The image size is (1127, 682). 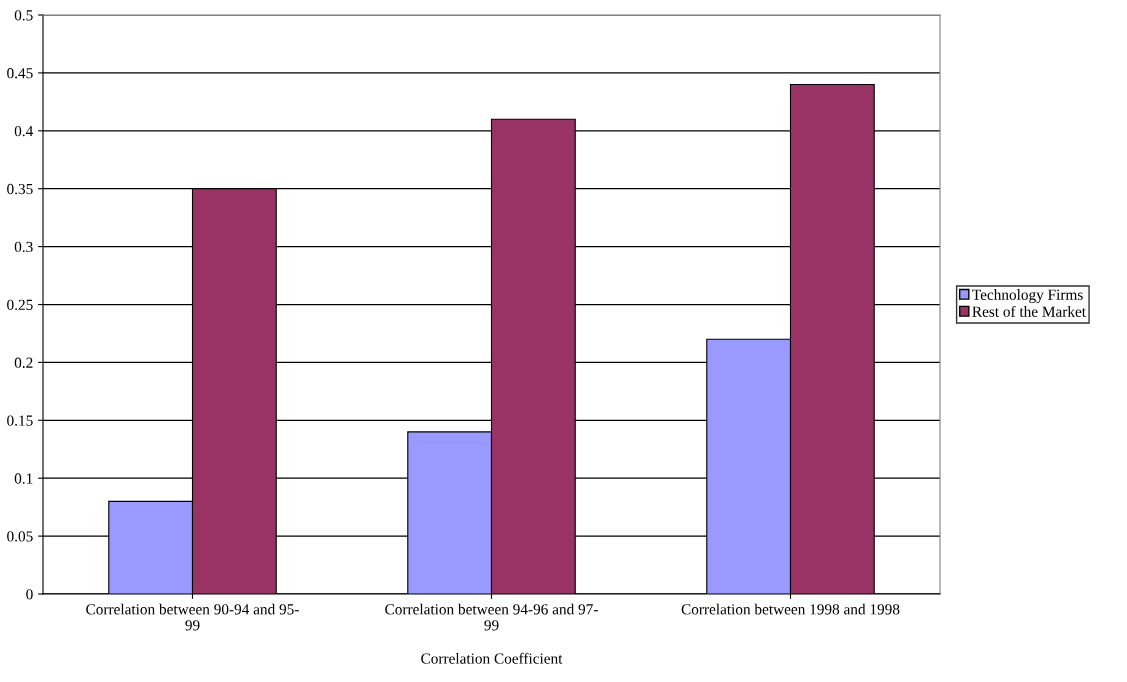 I want to click on y-tick-label: 0.15, so click(x=20, y=420).